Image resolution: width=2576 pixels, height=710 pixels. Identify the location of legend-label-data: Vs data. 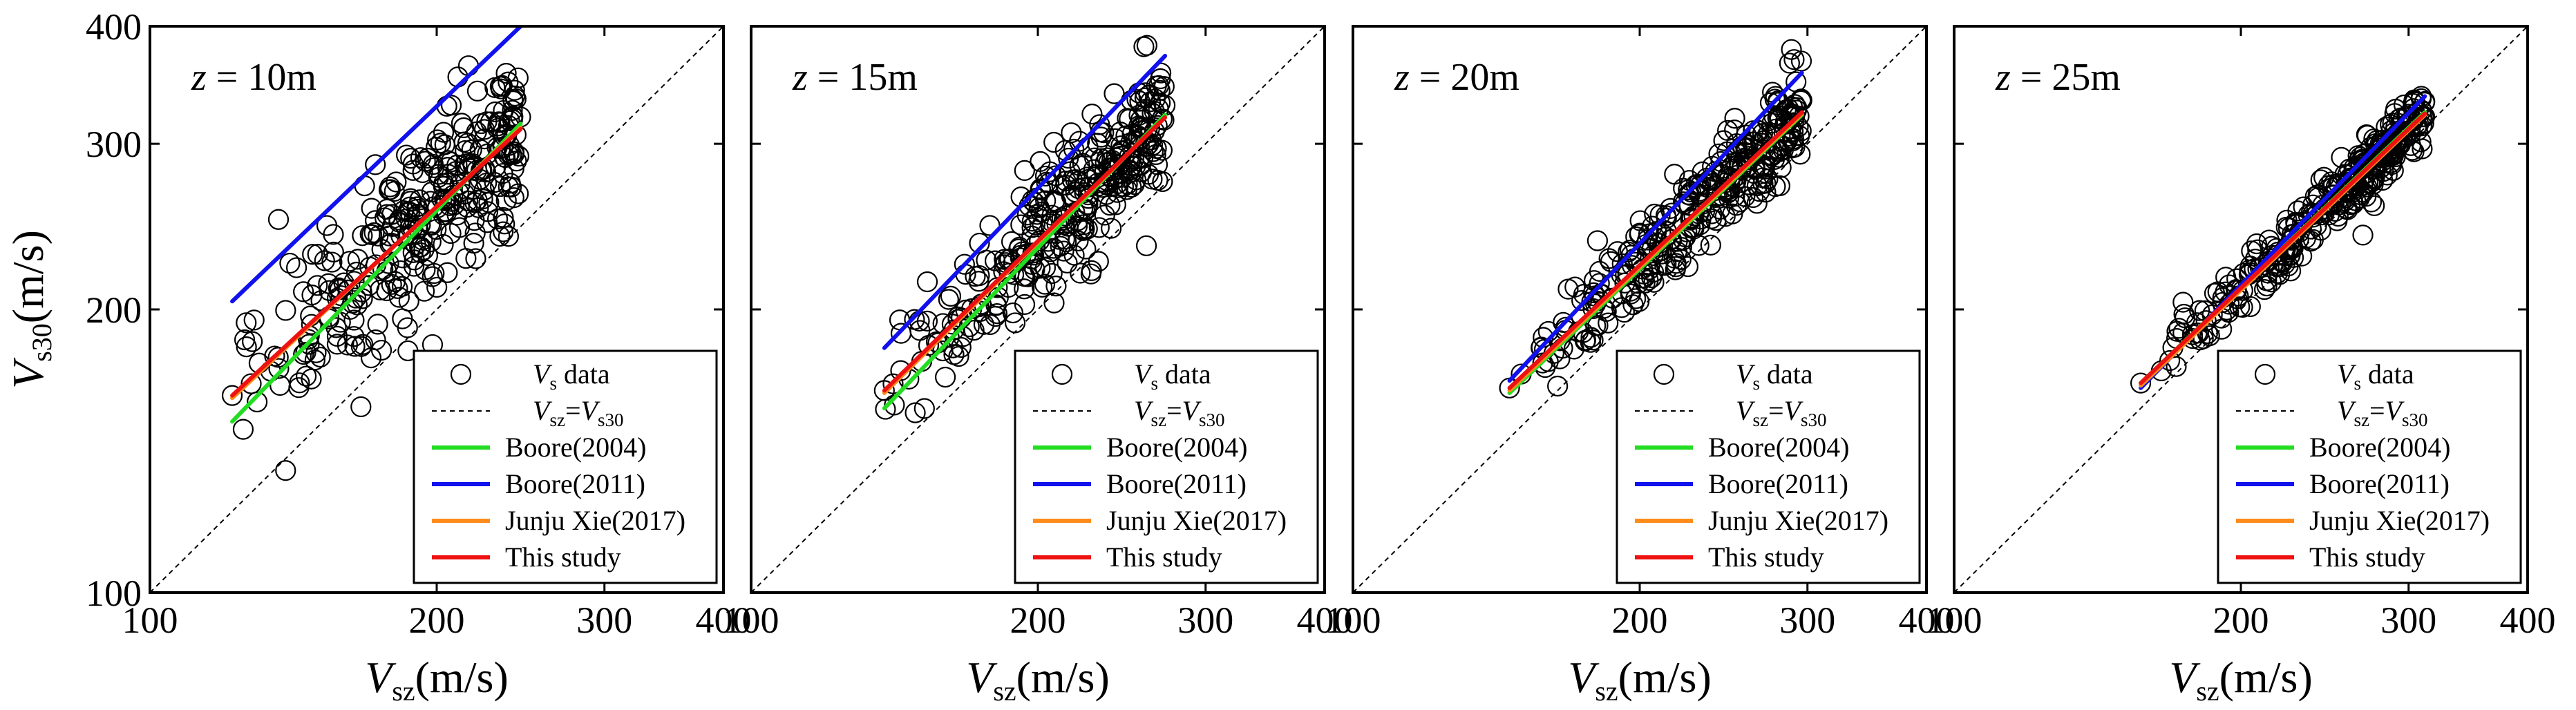
(1774, 376).